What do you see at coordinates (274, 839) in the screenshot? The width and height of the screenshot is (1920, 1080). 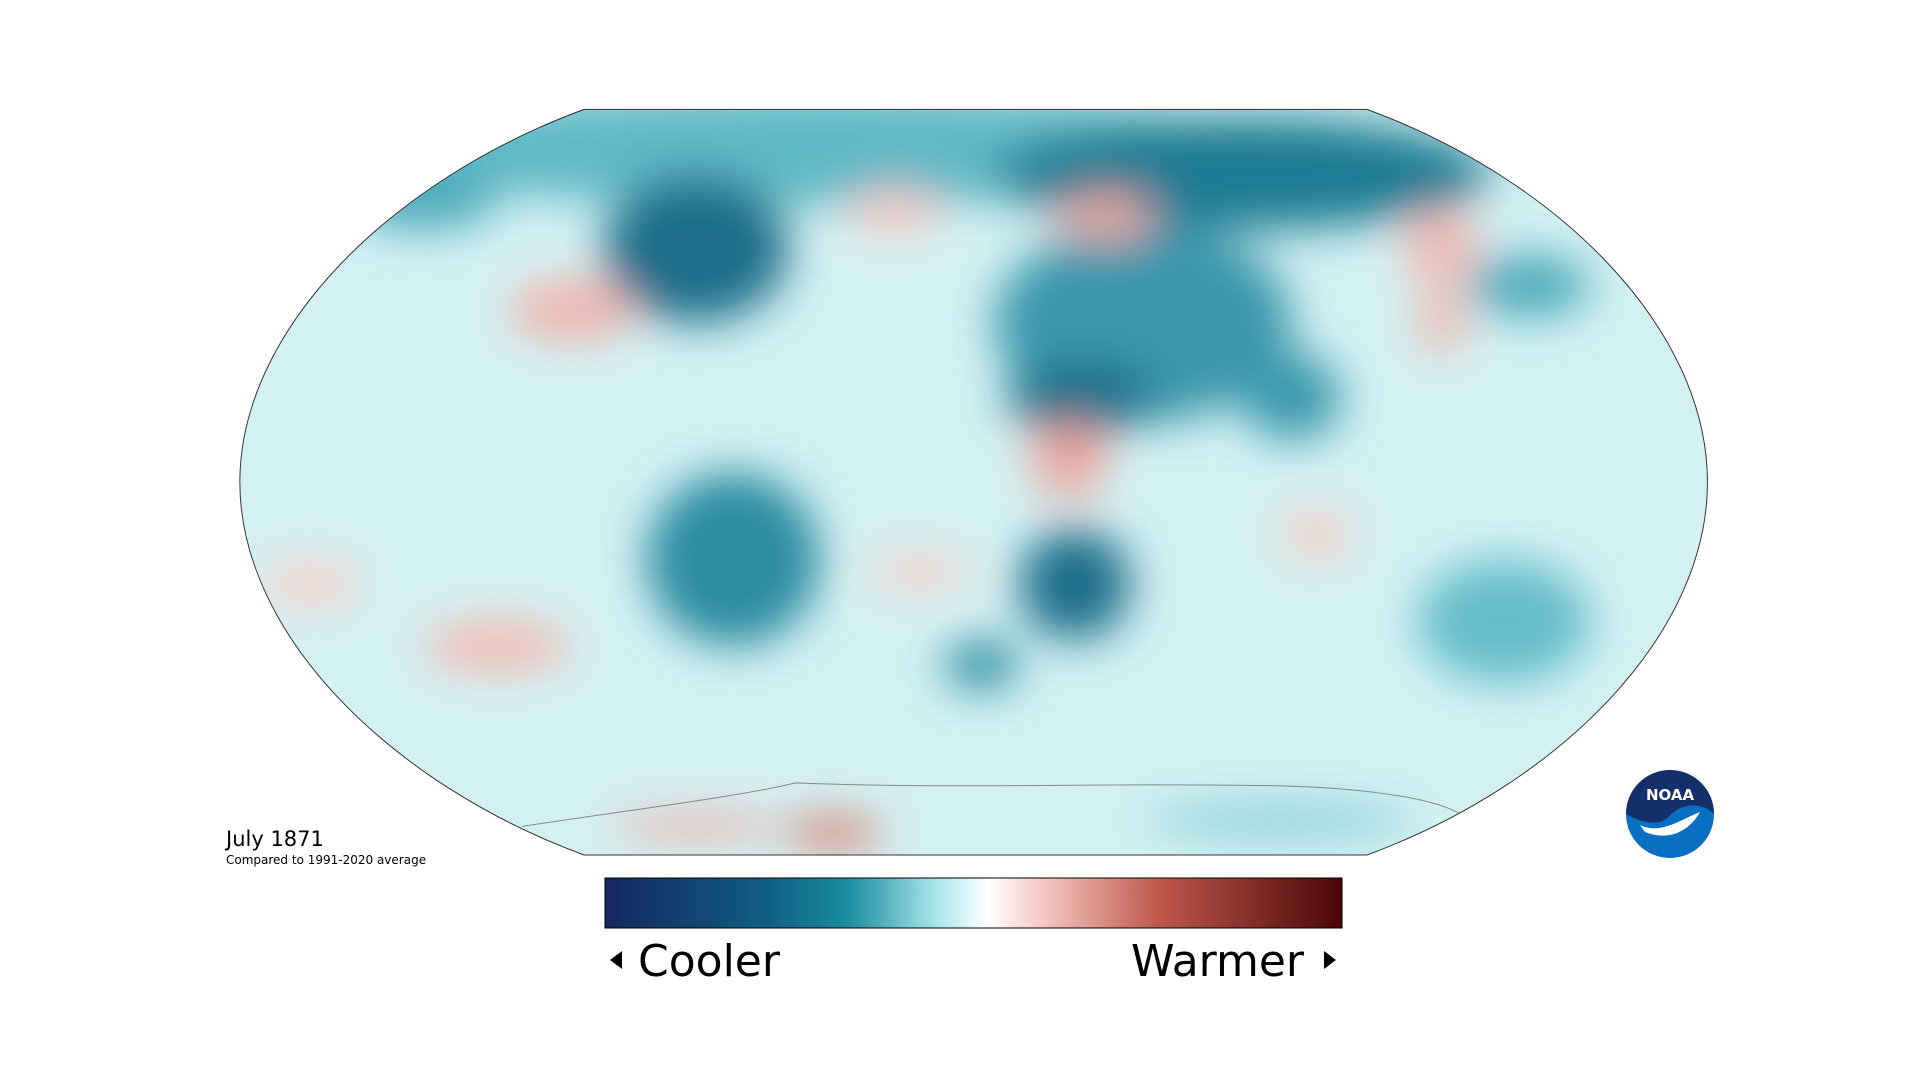 I see `caption-title: July 1871` at bounding box center [274, 839].